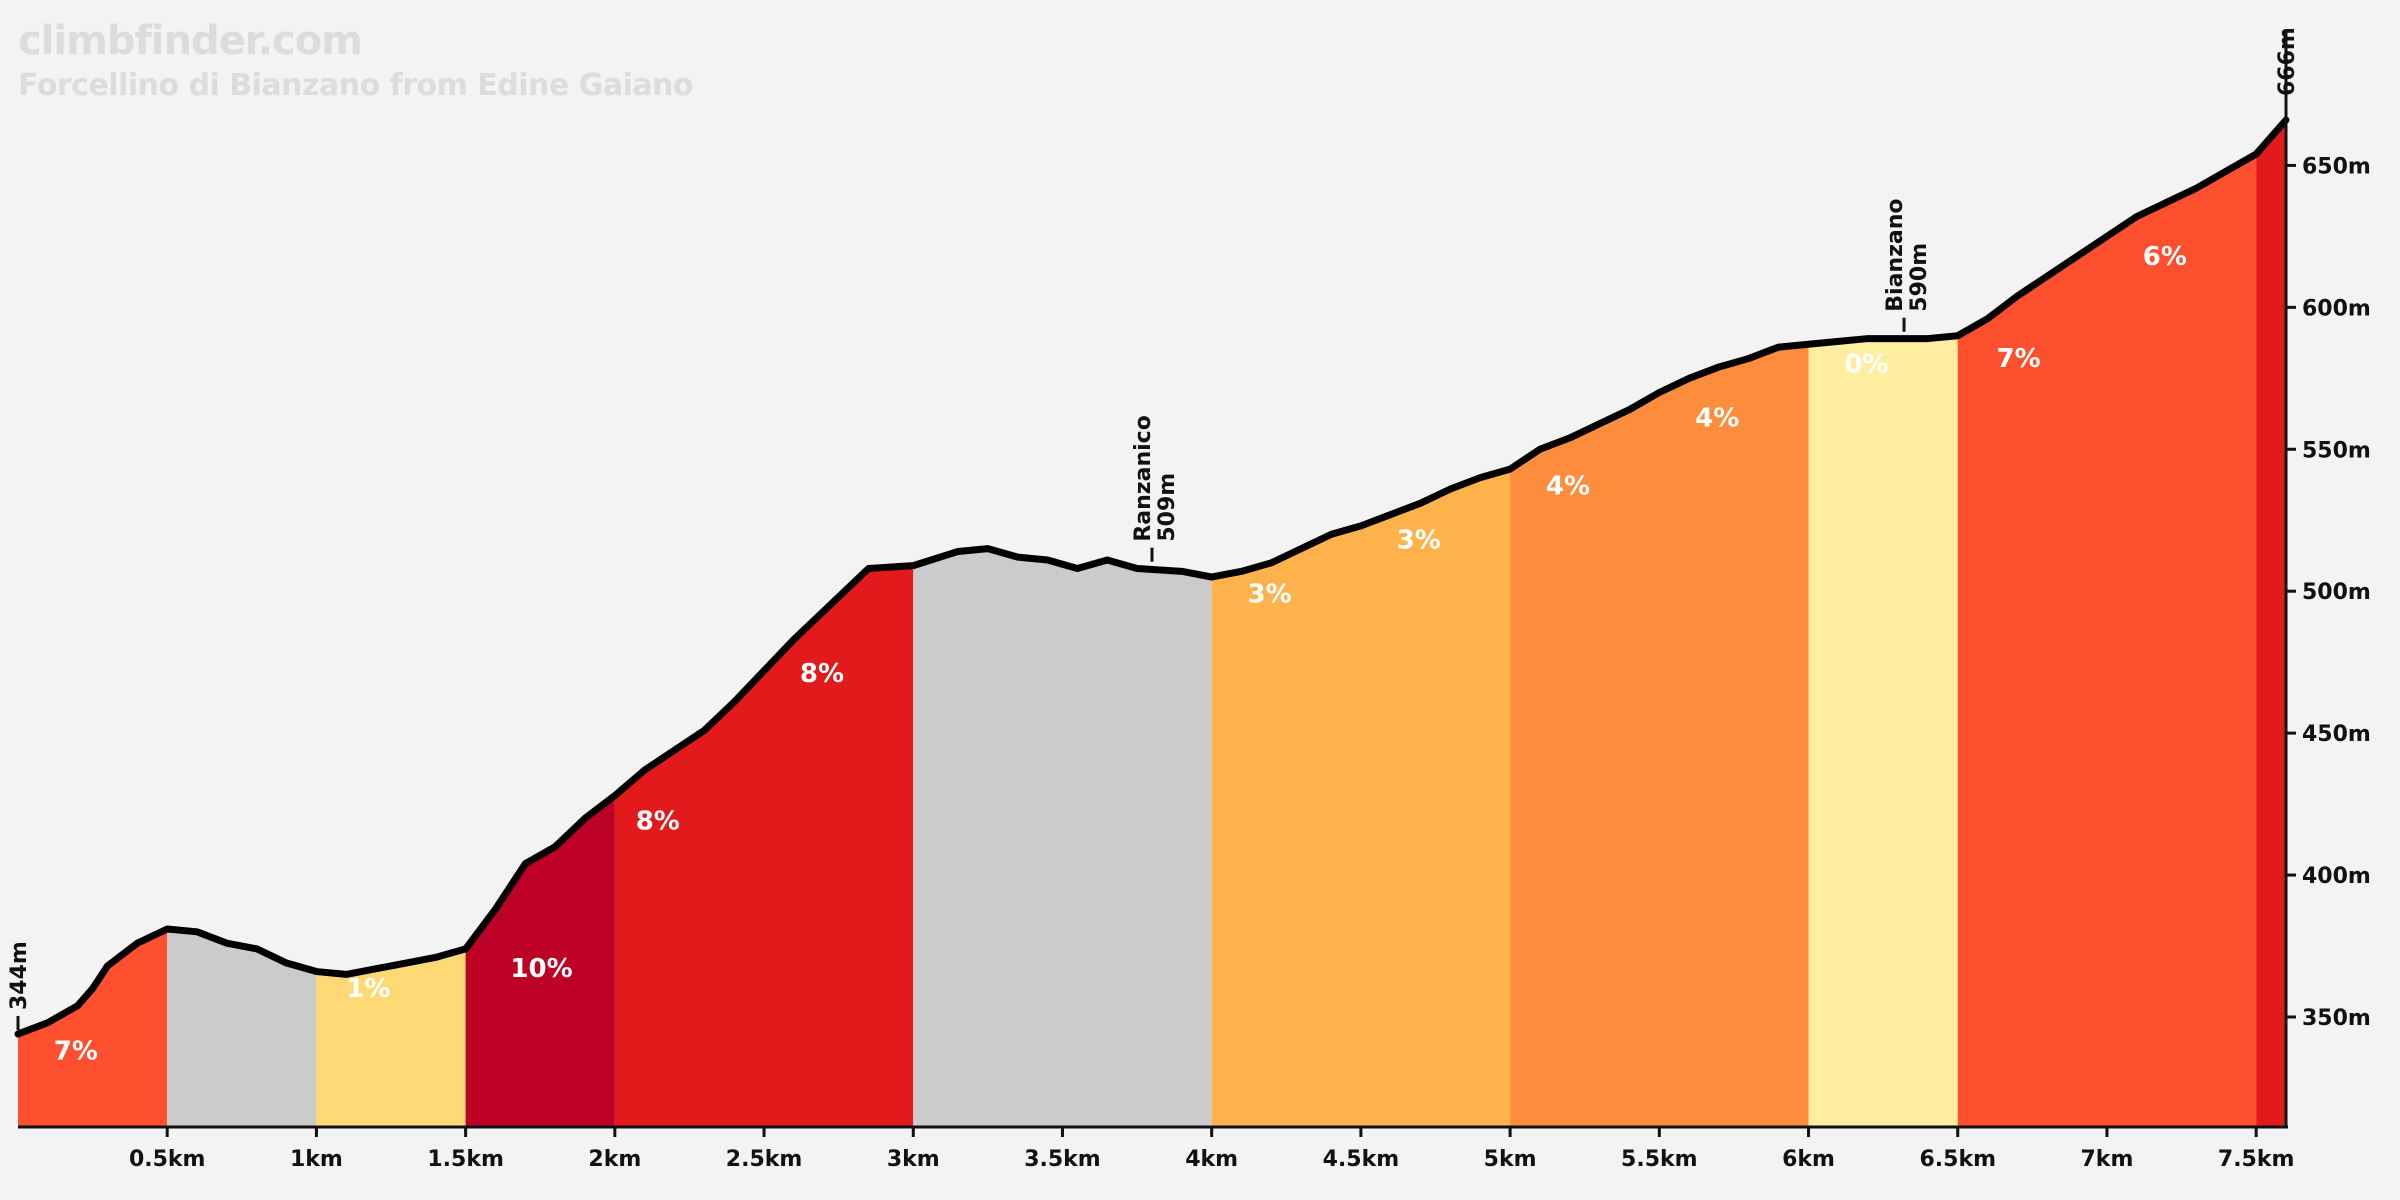 The height and width of the screenshot is (1200, 2400). I want to click on y-tick-label: 500m, so click(2336, 592).